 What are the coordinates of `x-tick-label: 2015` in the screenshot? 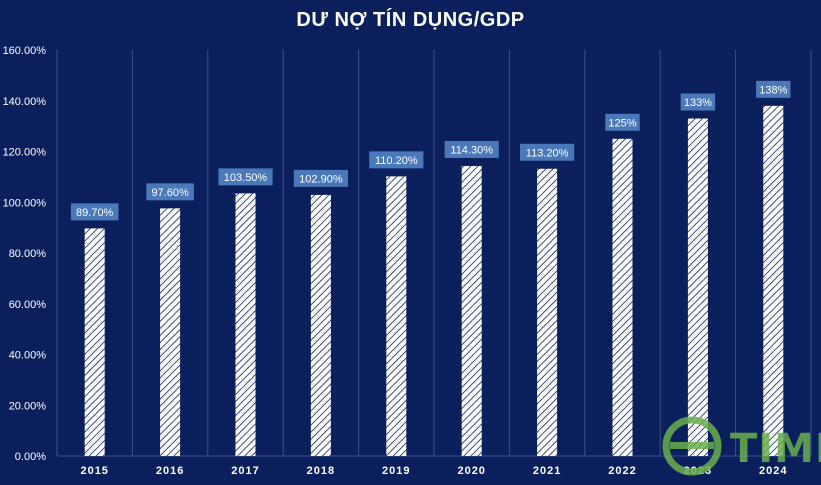 It's located at (94, 471).